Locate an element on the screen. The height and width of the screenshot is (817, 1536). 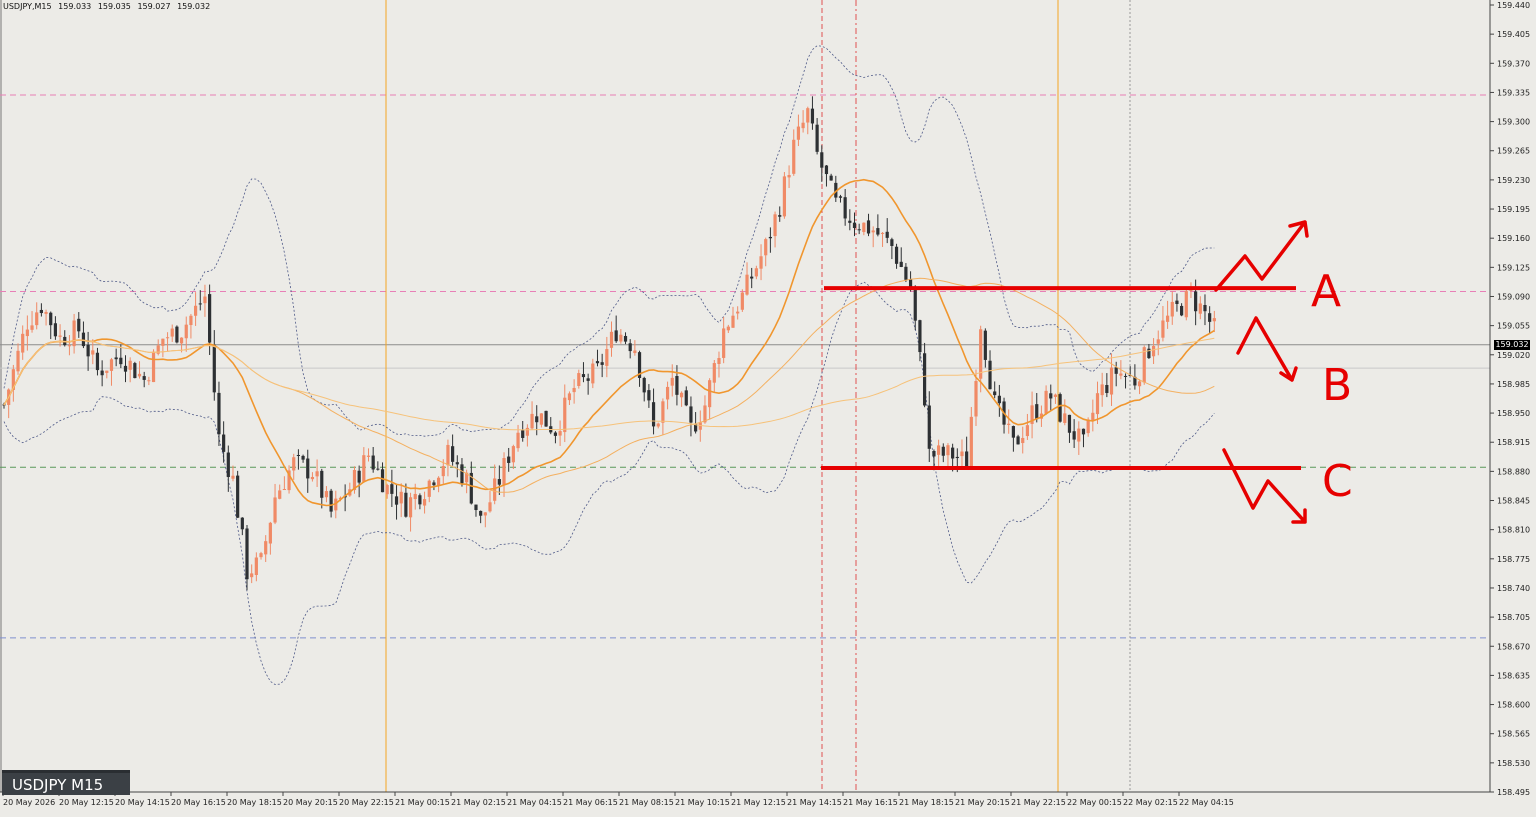
y-tick-label-27: 158.495 is located at coordinates (1513, 792).